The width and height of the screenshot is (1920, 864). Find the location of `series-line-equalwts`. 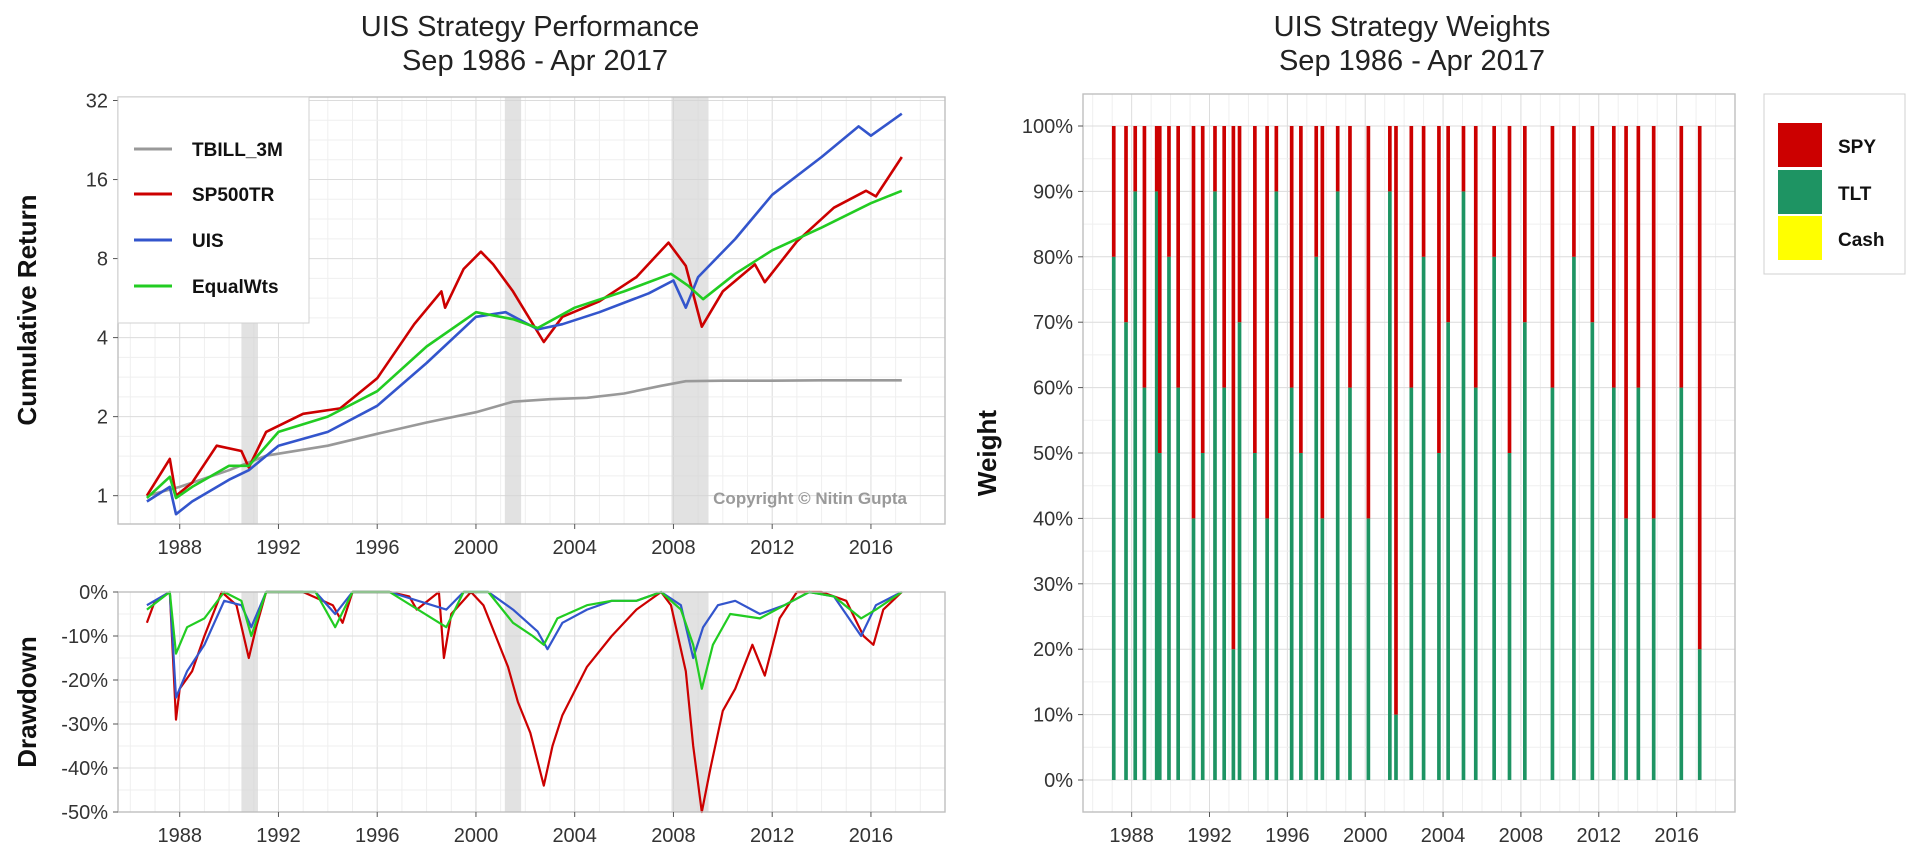

series-line-equalwts is located at coordinates (524, 344).